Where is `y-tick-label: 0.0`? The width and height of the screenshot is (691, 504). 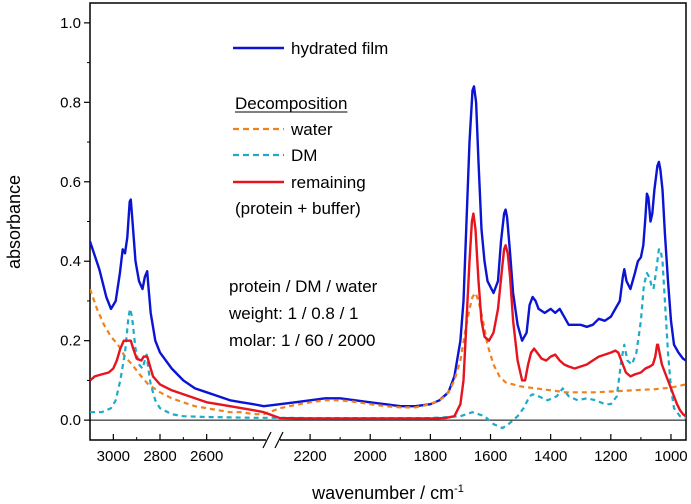
y-tick-label: 0.0 is located at coordinates (70, 420).